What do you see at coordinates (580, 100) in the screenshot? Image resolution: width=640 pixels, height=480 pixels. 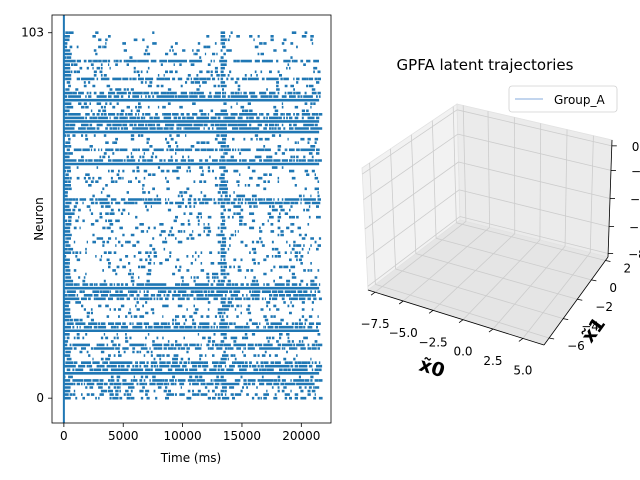 I see `legend-label-group-a: Group_A` at bounding box center [580, 100].